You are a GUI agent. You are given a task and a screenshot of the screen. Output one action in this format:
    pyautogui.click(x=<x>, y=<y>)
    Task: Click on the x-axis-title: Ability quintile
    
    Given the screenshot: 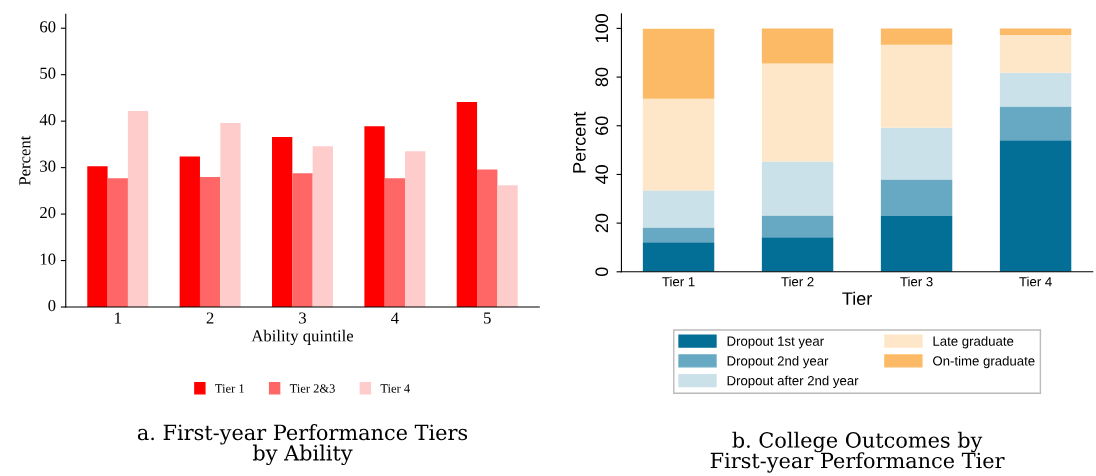 What is the action you would take?
    pyautogui.click(x=302, y=337)
    